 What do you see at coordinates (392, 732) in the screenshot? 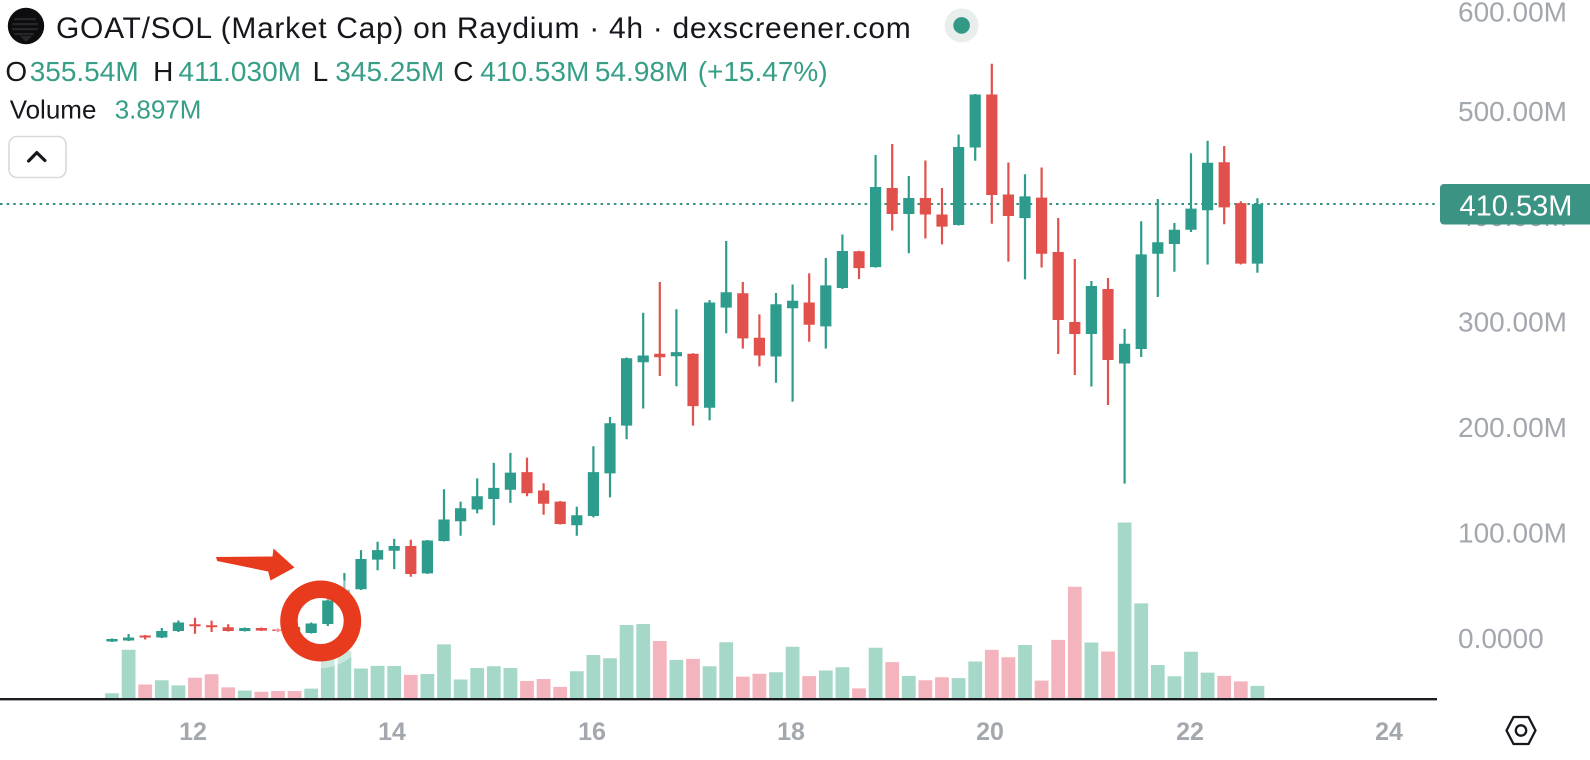
I see `svg-text: 14` at bounding box center [392, 732].